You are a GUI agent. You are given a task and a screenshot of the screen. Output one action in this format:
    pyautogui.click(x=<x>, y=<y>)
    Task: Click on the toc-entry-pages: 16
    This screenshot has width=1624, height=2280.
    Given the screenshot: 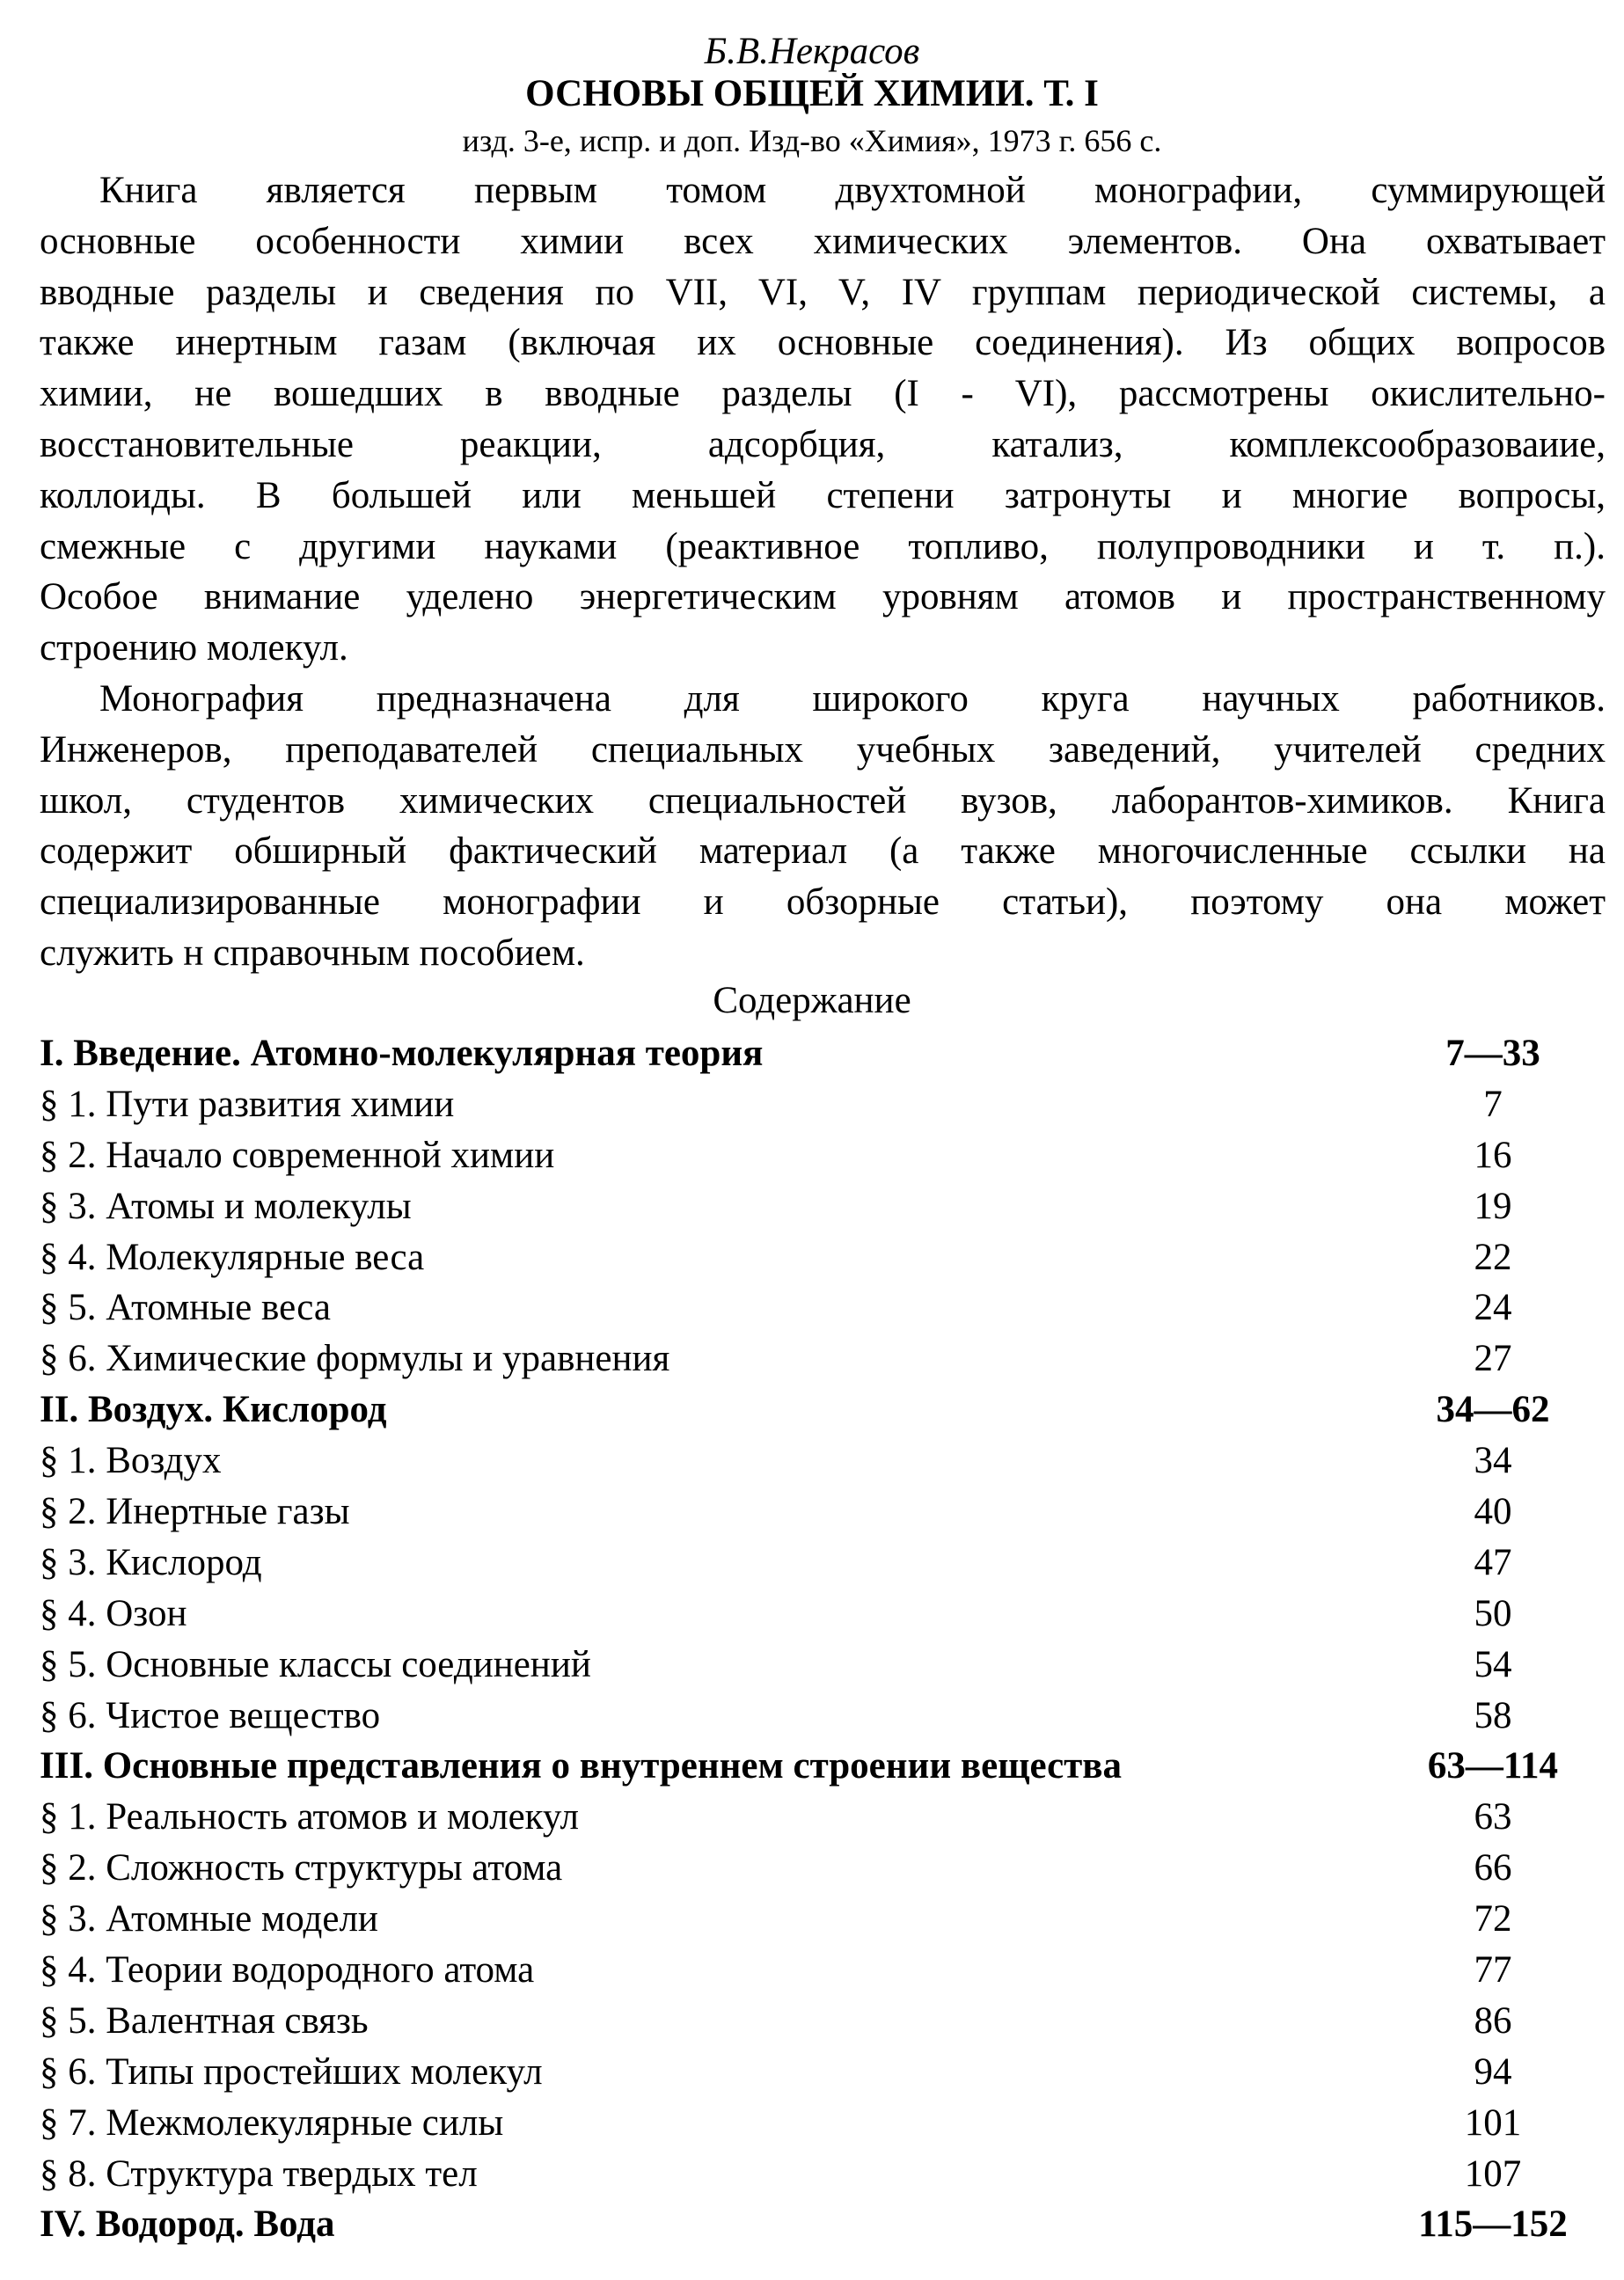 What is the action you would take?
    pyautogui.click(x=1493, y=1155)
    